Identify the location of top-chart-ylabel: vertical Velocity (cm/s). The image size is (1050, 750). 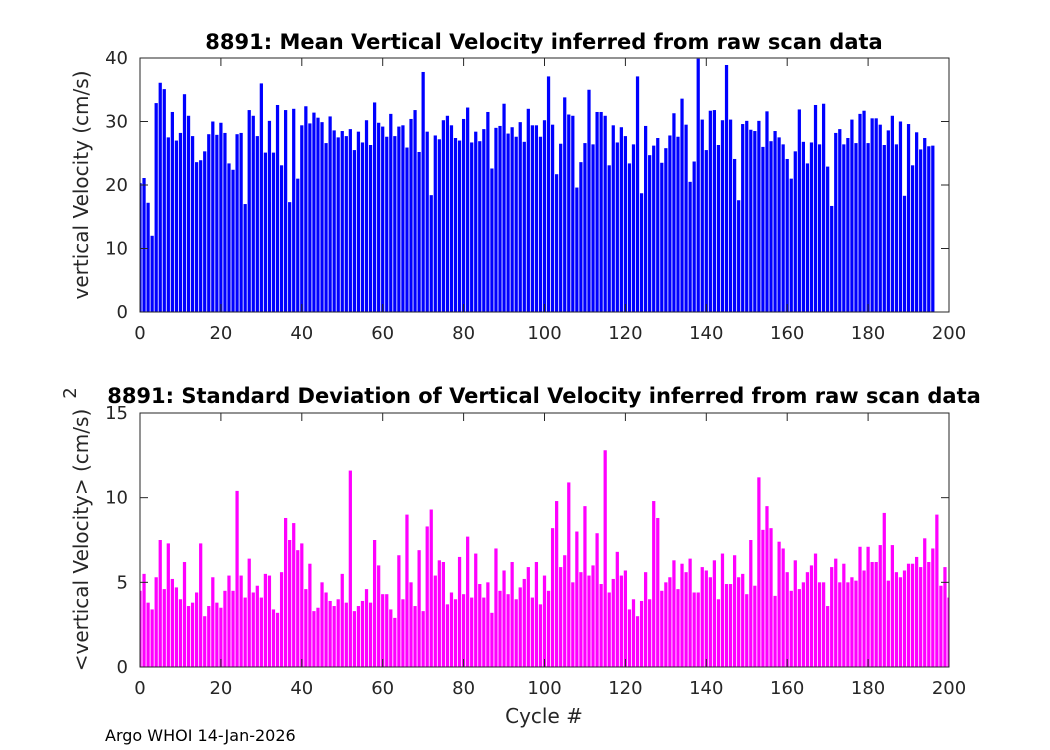
(81, 185).